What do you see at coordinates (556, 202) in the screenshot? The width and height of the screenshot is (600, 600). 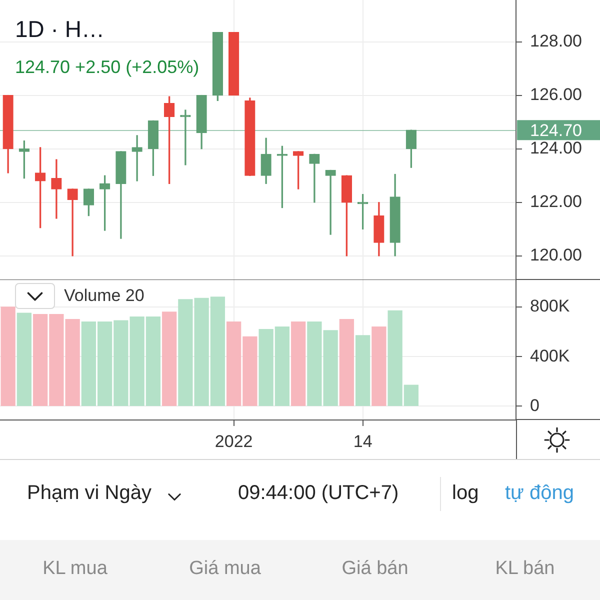 I see `y-tick-label: 122.00` at bounding box center [556, 202].